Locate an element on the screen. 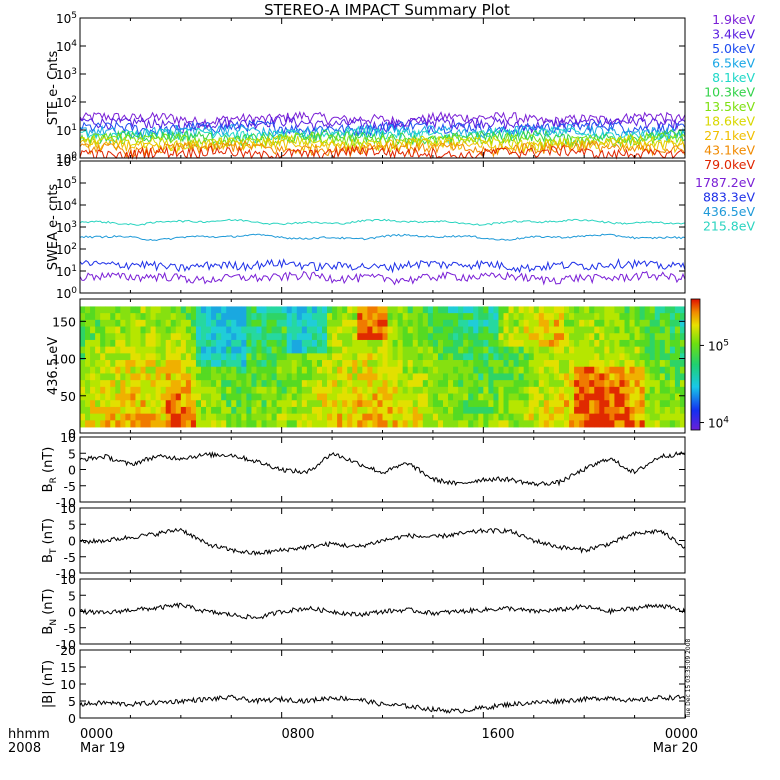 This screenshot has width=780, height=780. y-axis-label: SWEA e- cnts is located at coordinates (53, 227).